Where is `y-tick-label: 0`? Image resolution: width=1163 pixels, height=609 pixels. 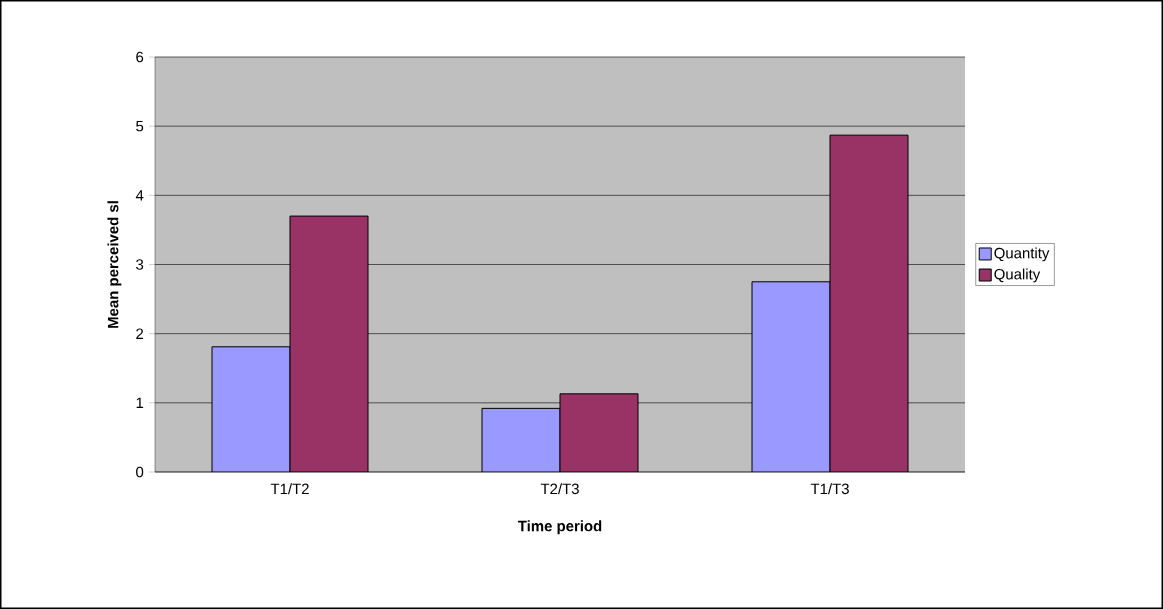 y-tick-label: 0 is located at coordinates (140, 472).